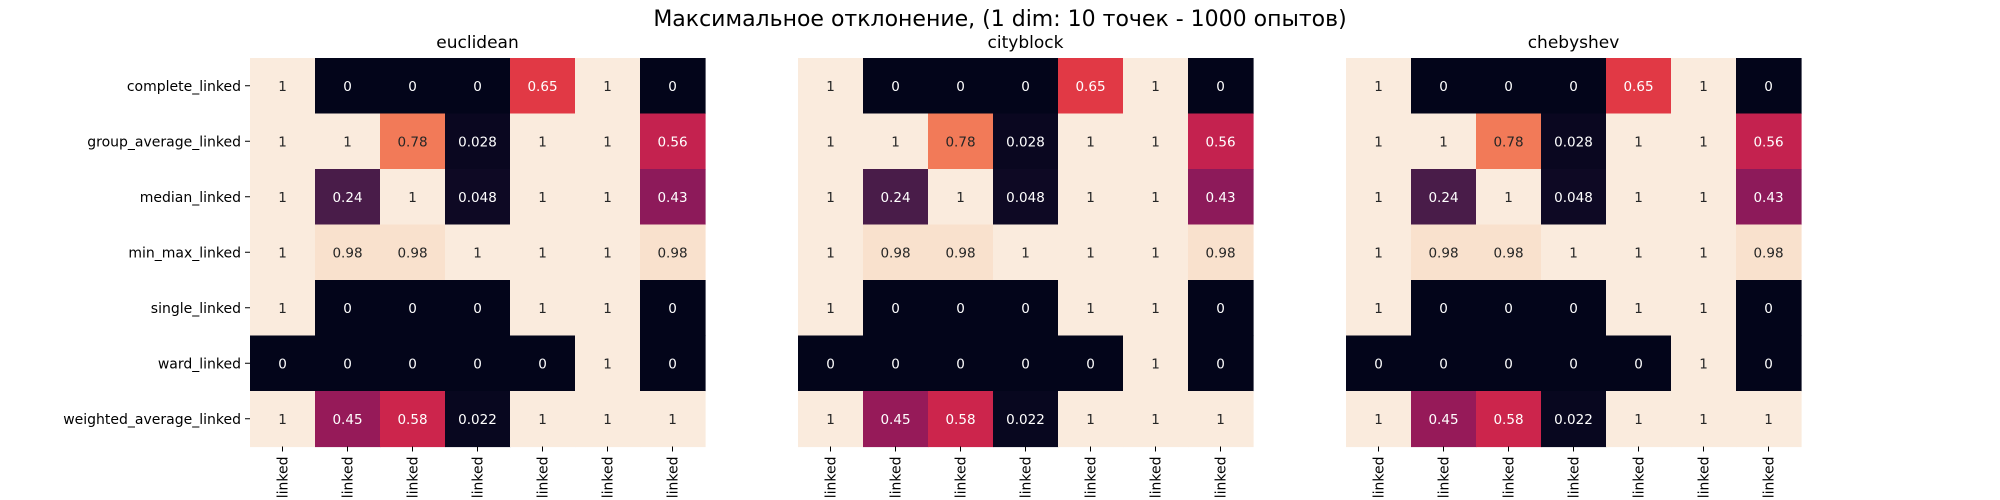 This screenshot has height=500, width=2000. Describe the element at coordinates (1768, 198) in the screenshot. I see `cell-value-label: 0.43` at that location.